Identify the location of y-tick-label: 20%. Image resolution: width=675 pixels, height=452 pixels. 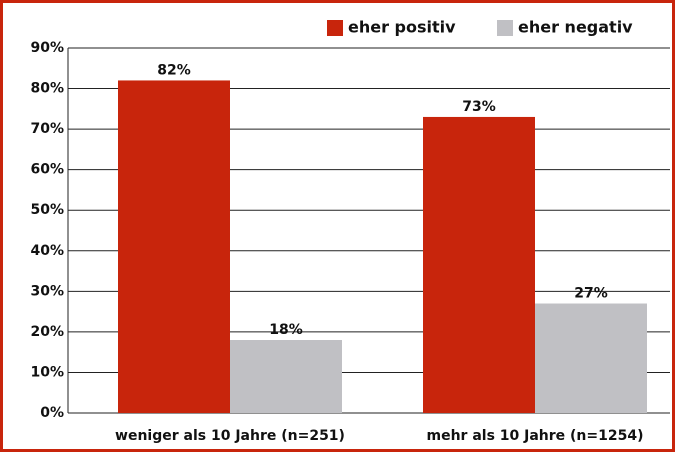
(47, 332).